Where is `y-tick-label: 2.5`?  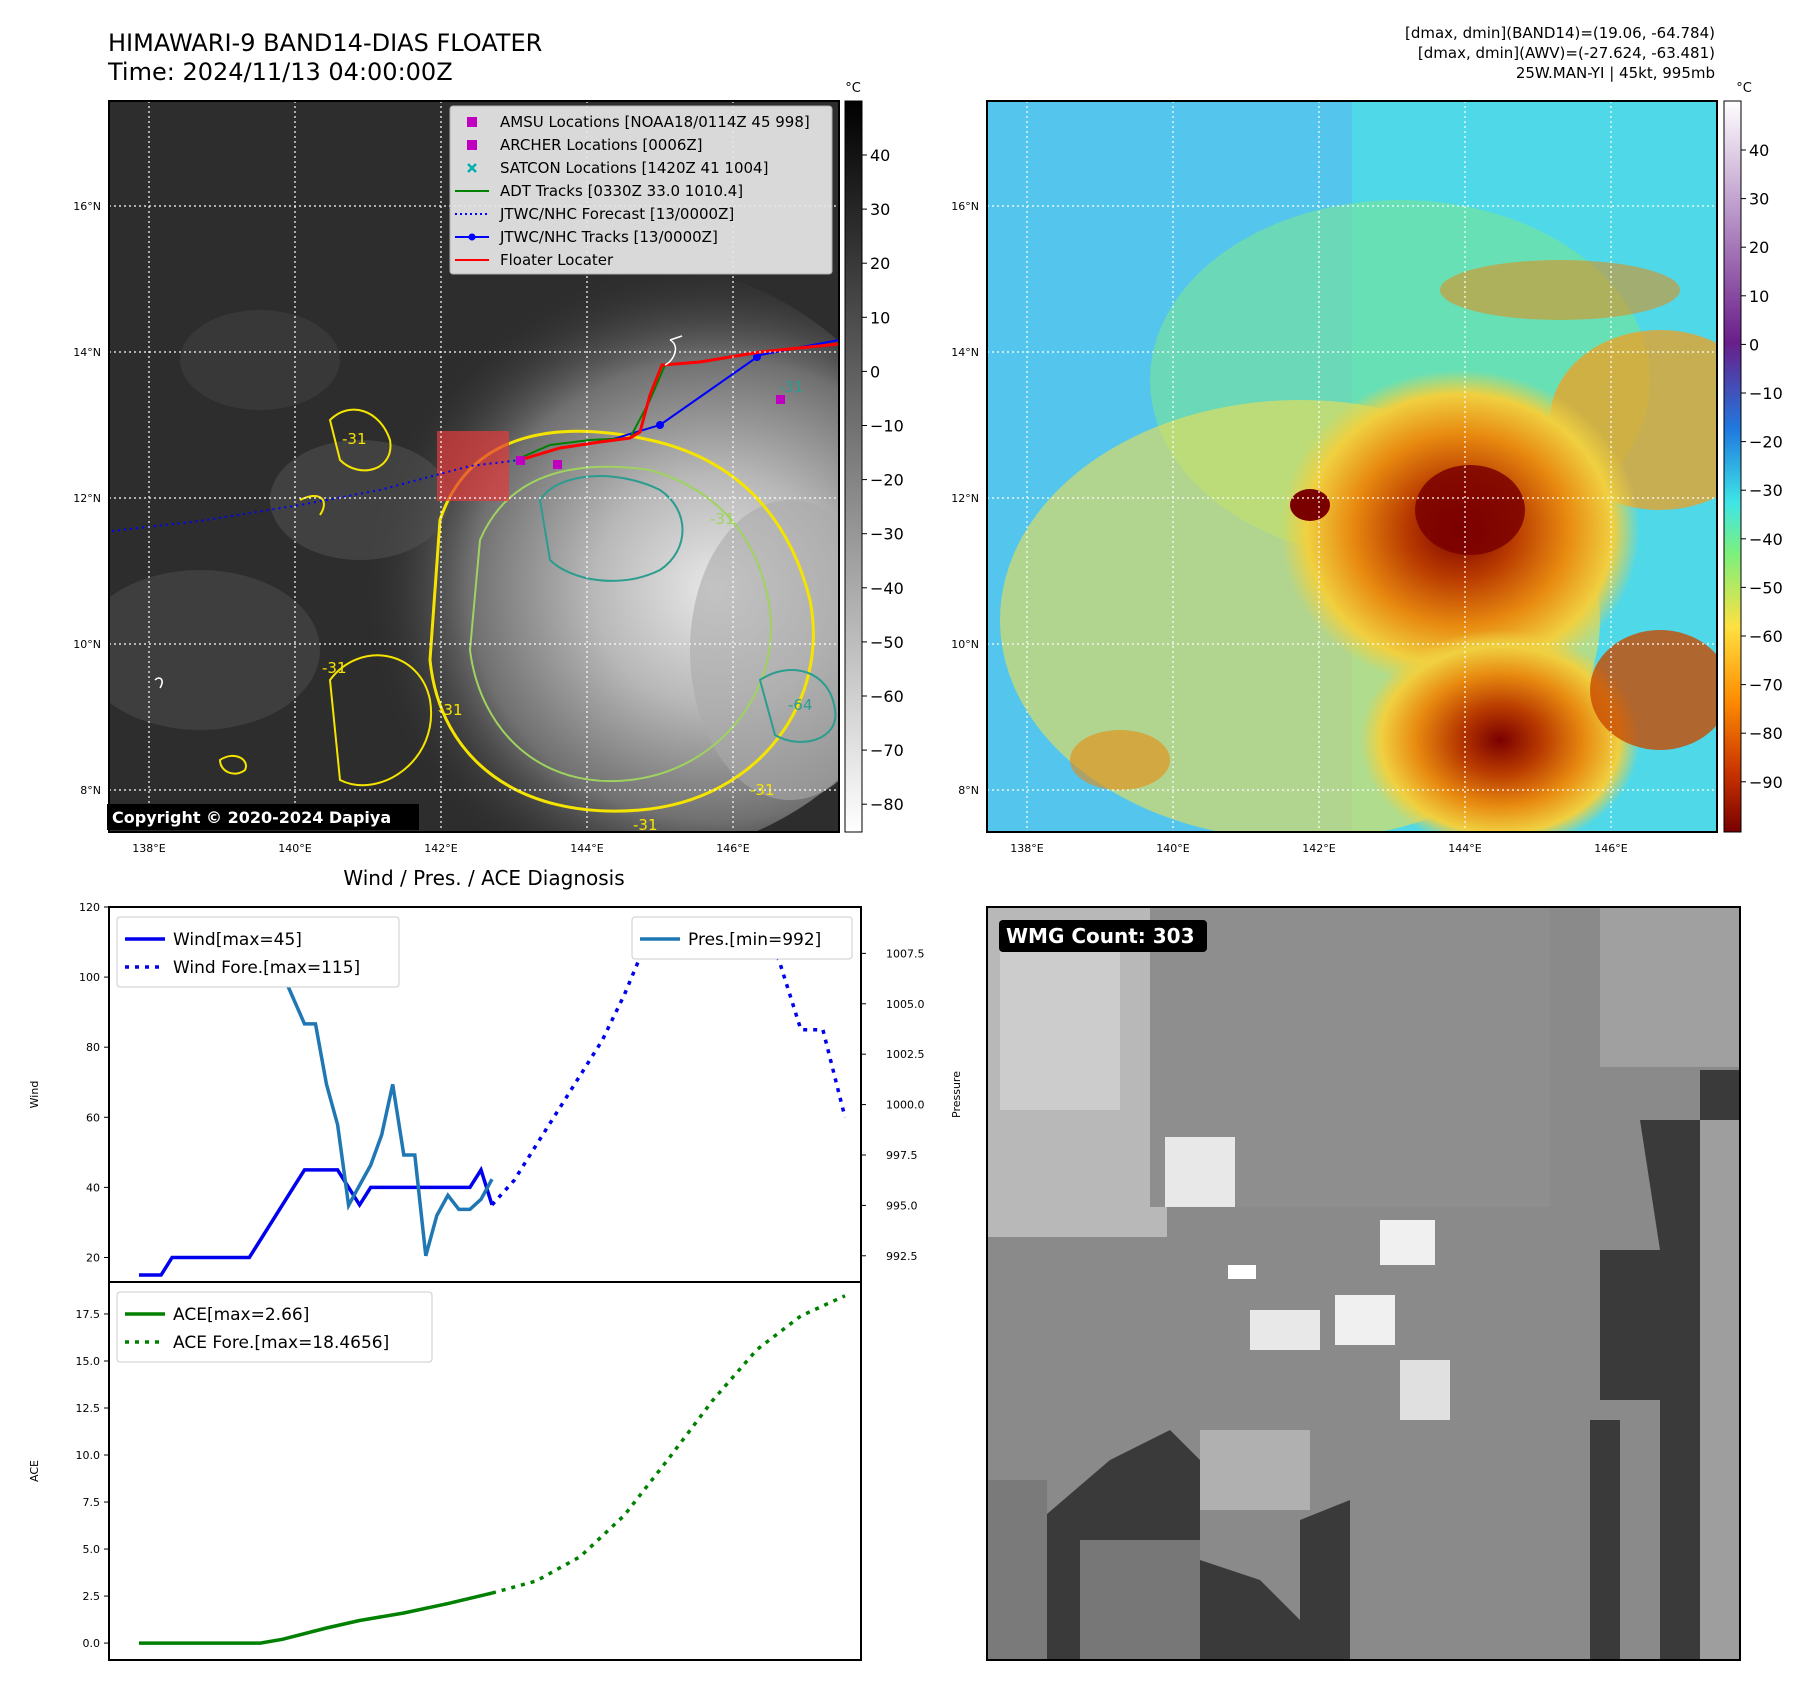
y-tick-label: 2.5 is located at coordinates (92, 1596).